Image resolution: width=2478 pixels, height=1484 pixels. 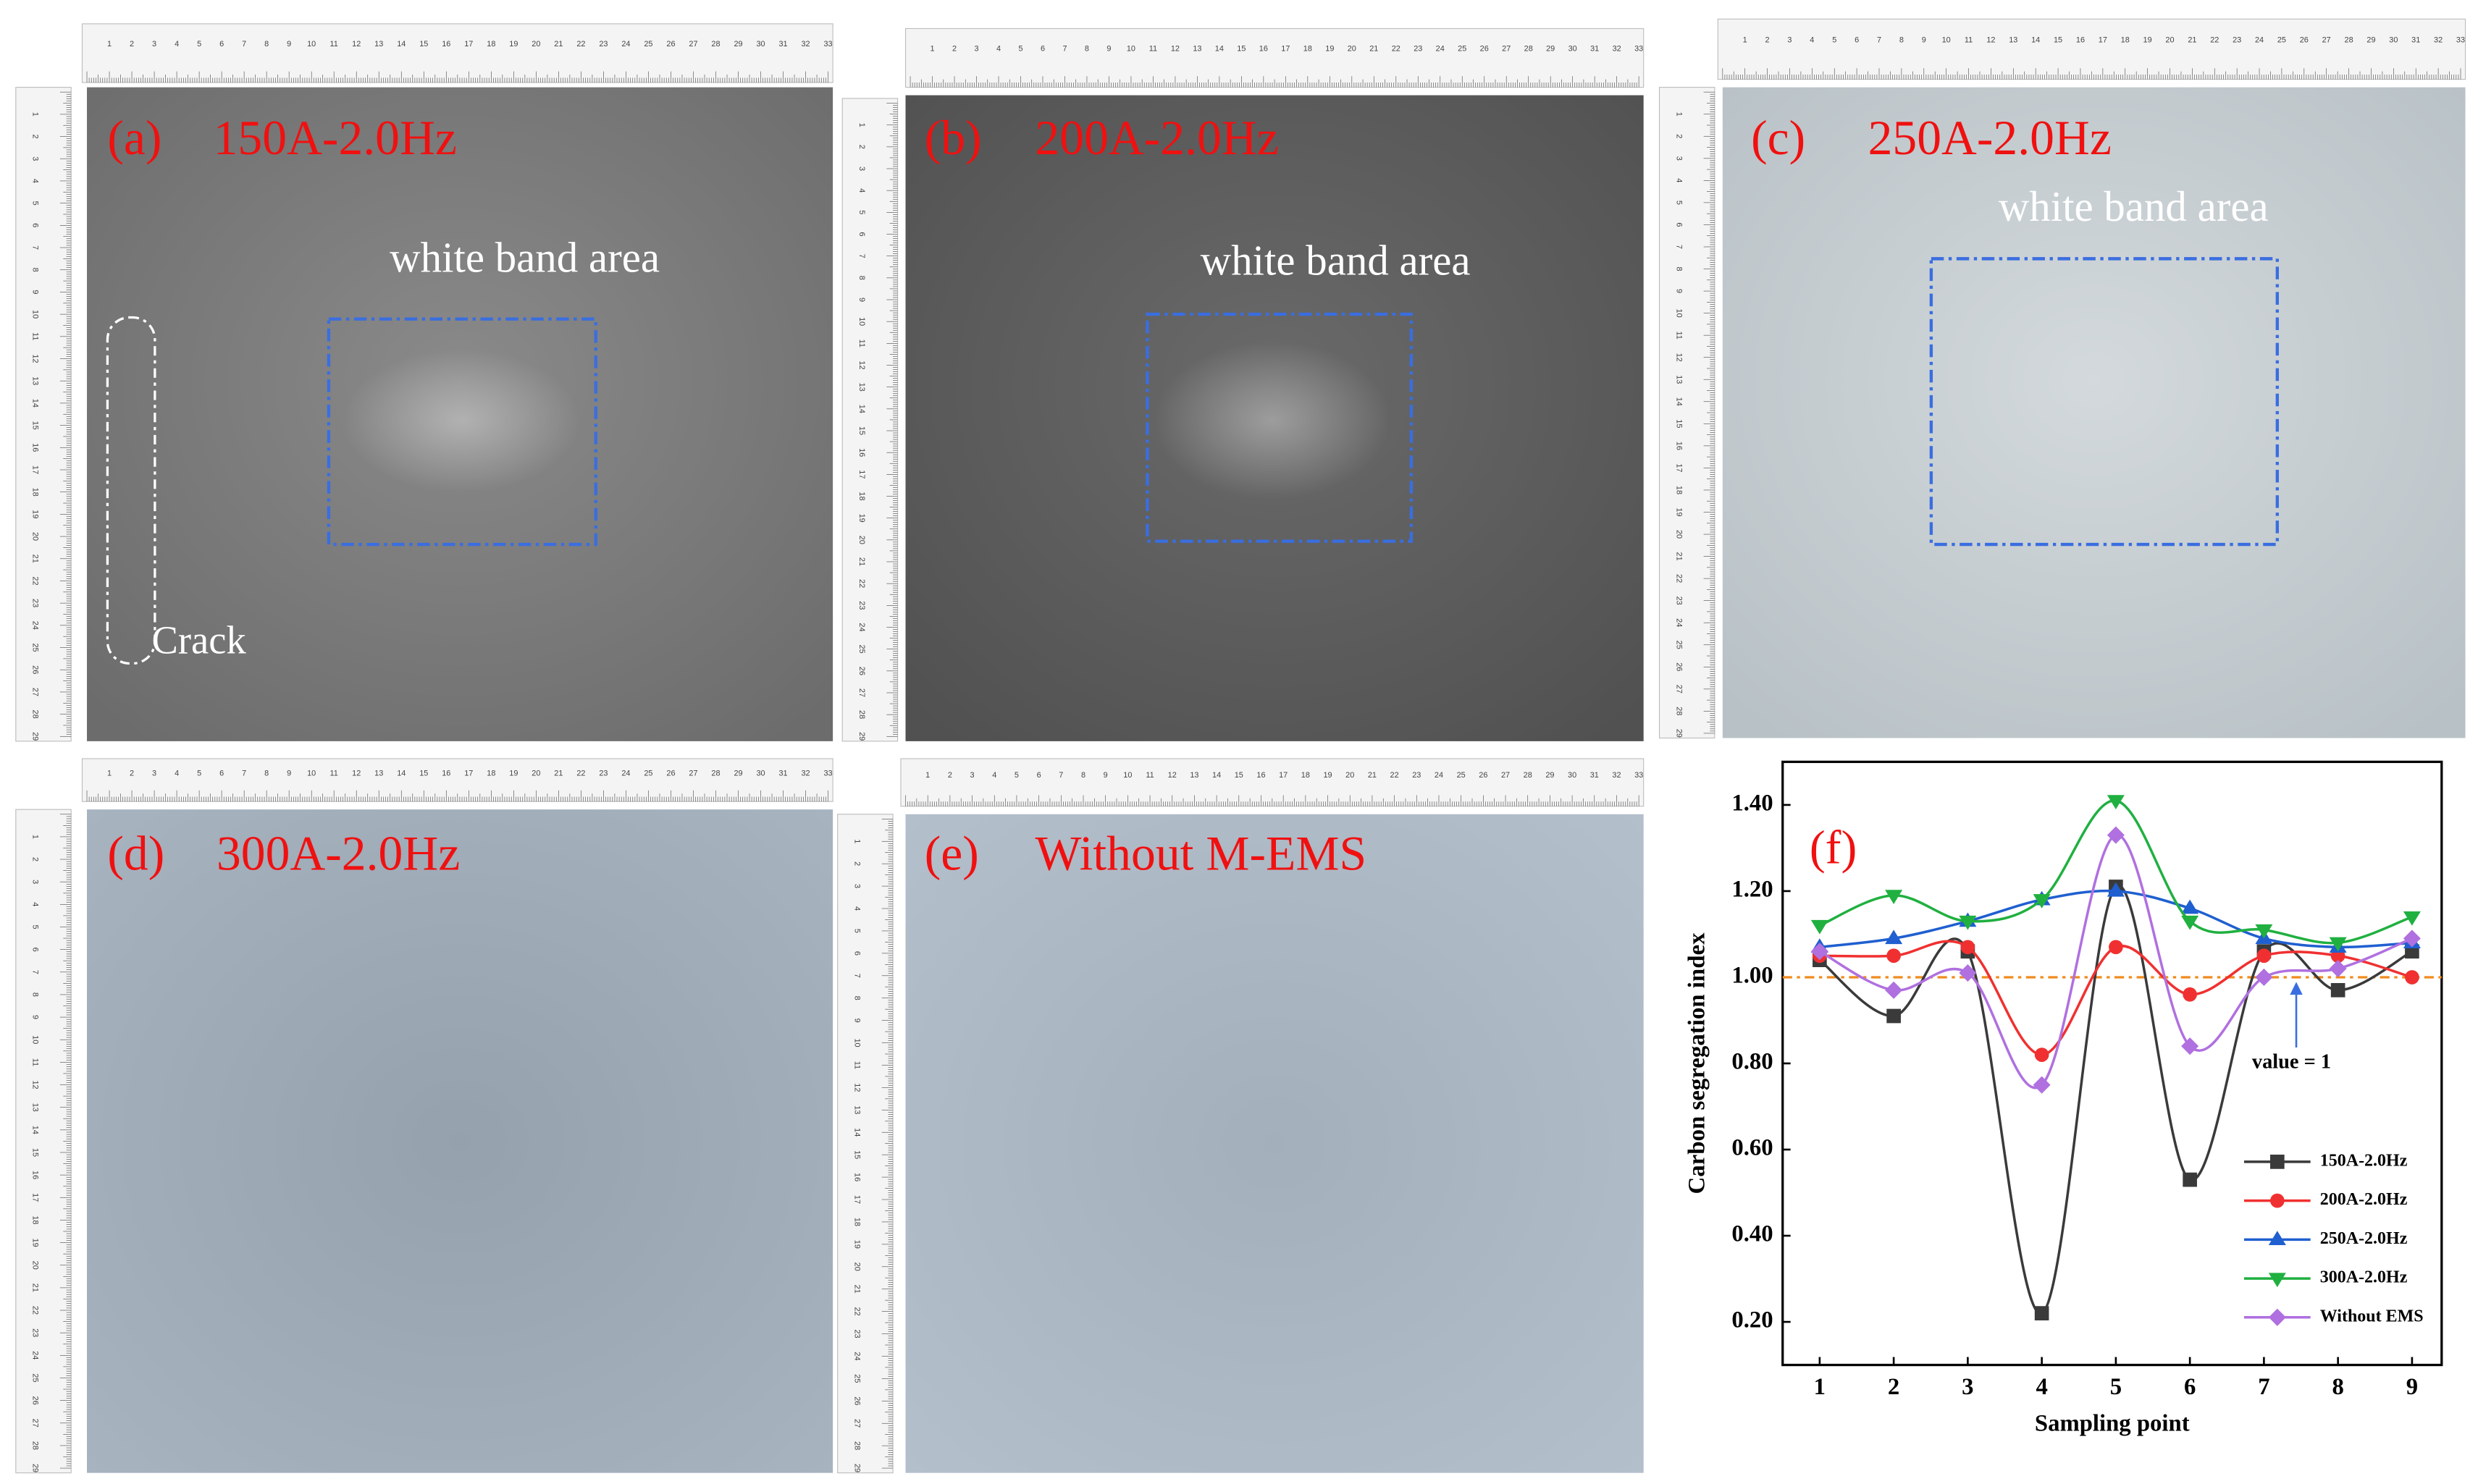 I want to click on x-tick-label: 1, so click(x=1820, y=1387).